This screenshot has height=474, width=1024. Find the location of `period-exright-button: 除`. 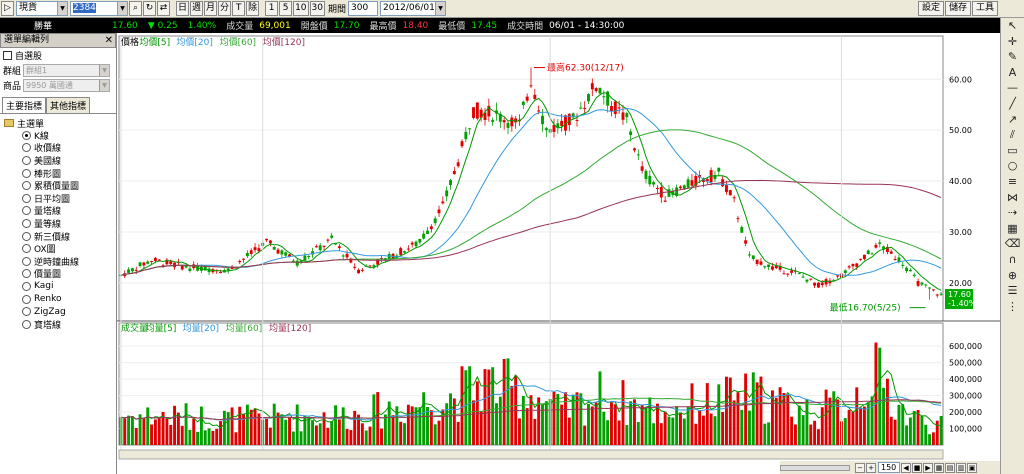

period-exright-button: 除 is located at coordinates (253, 8).